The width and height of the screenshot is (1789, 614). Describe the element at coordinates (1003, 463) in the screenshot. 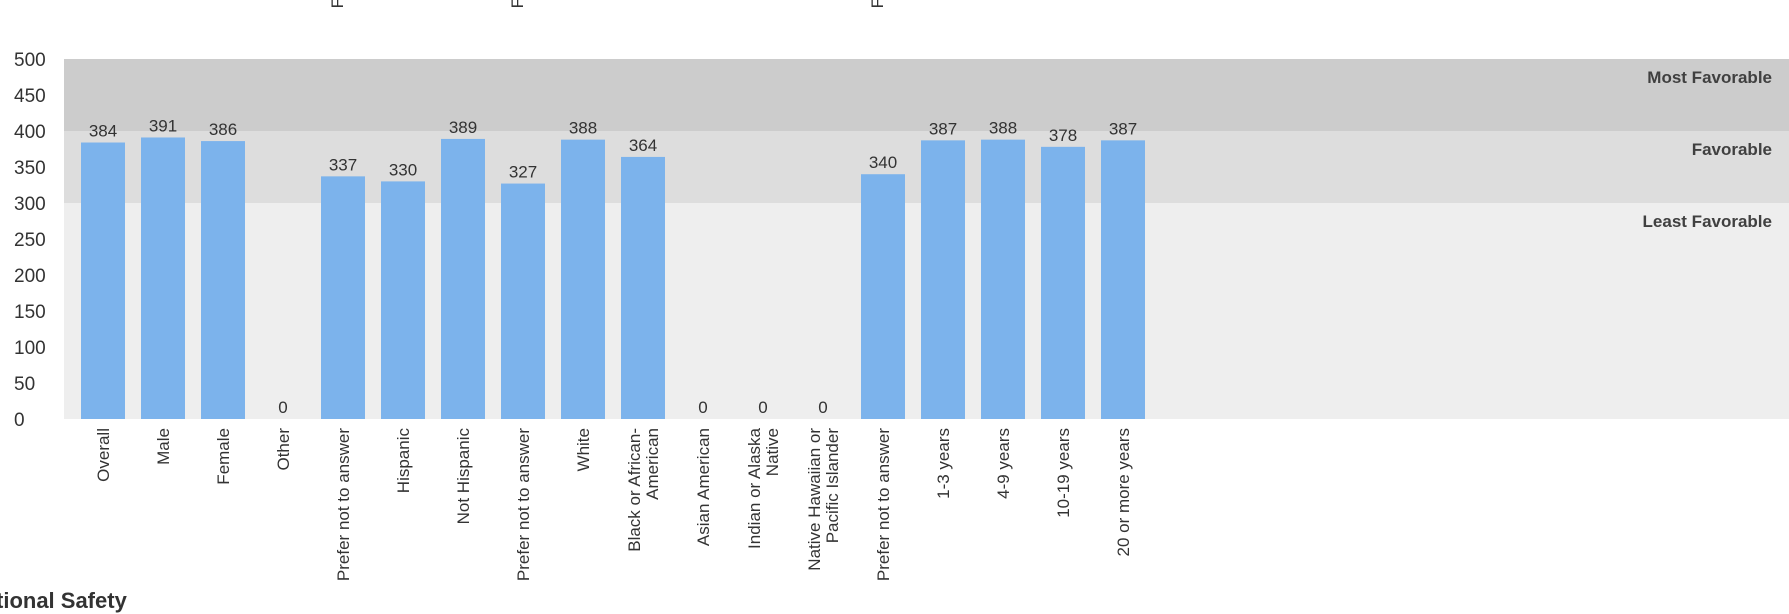

I see `category-label: 4-9 years` at that location.